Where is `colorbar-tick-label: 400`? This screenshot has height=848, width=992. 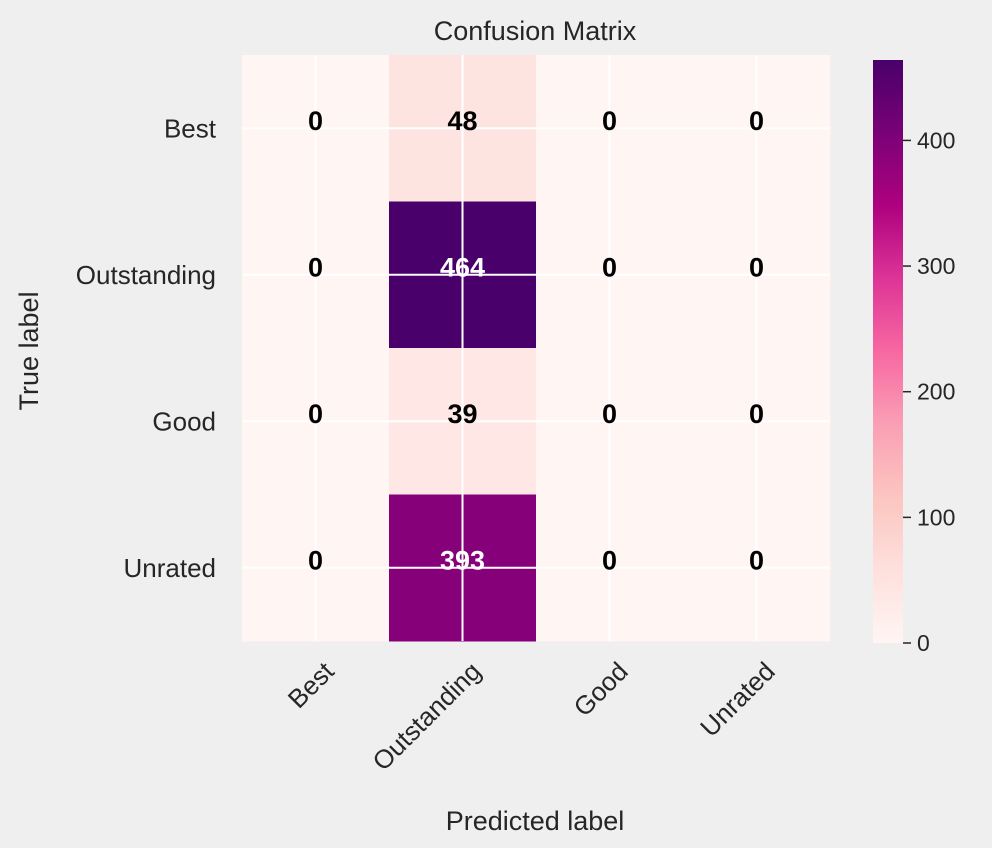
colorbar-tick-label: 400 is located at coordinates (936, 140).